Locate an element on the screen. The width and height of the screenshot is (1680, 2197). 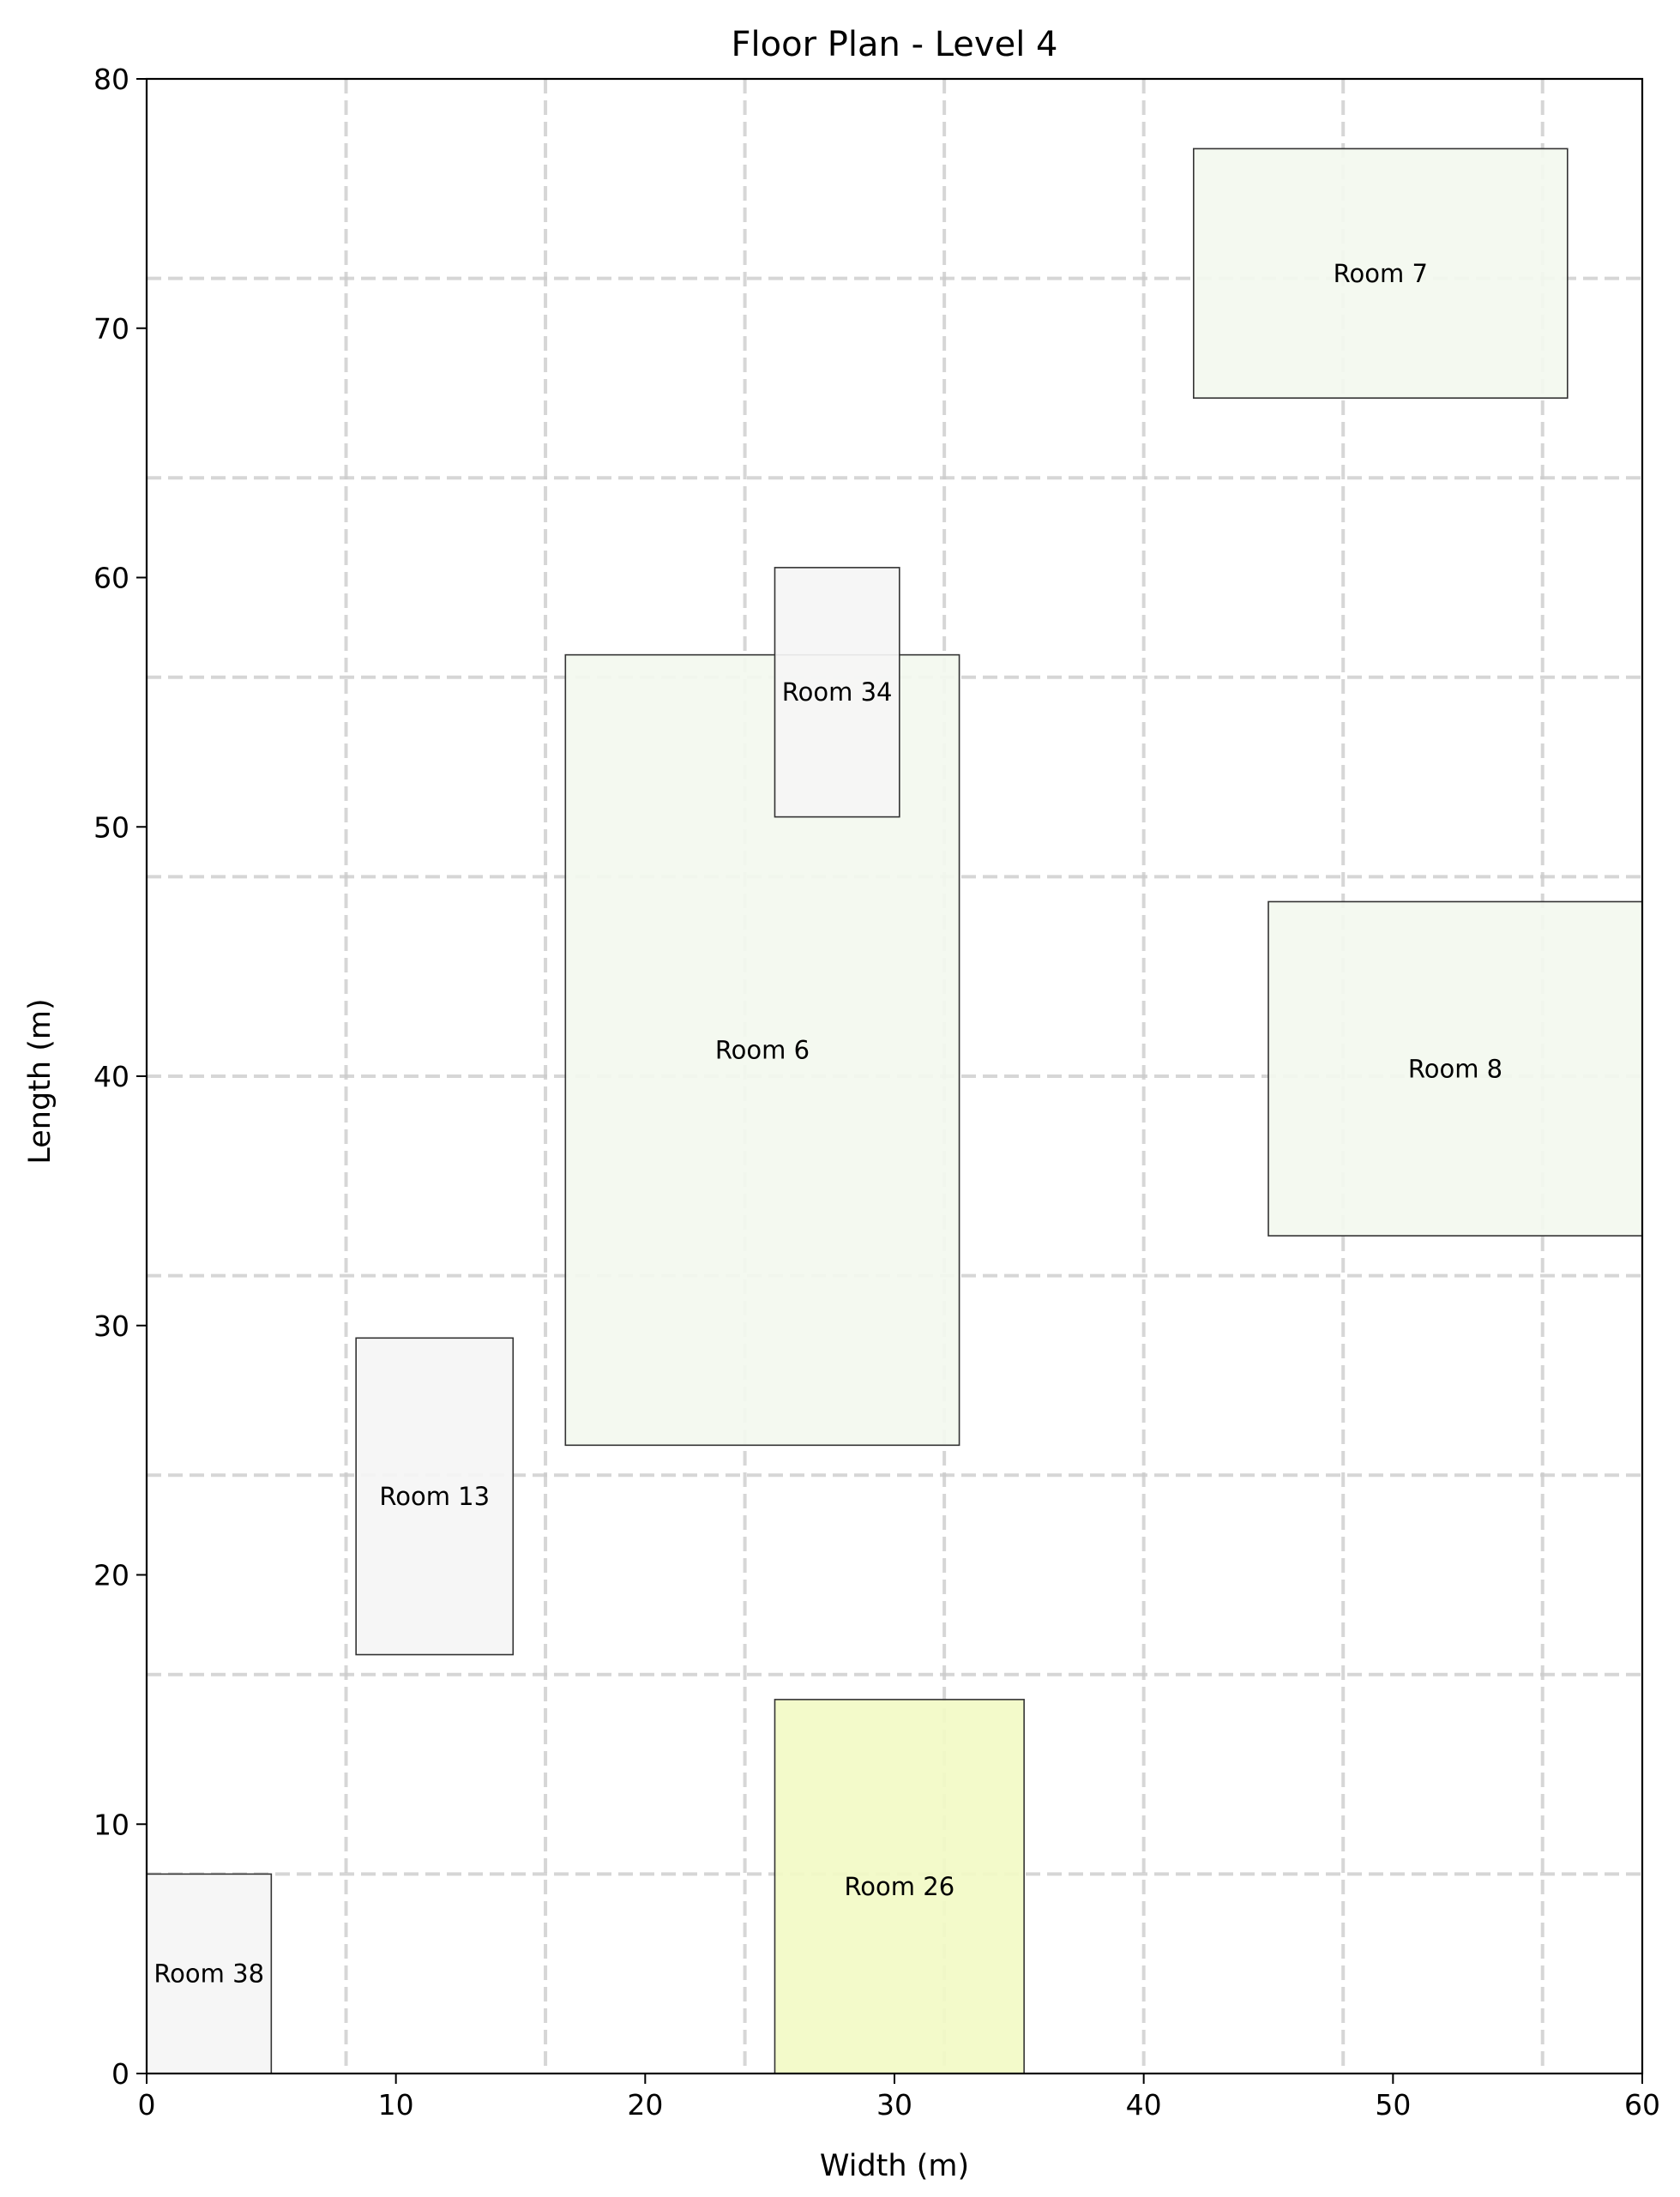
room-label: Room 7 is located at coordinates (1381, 273).